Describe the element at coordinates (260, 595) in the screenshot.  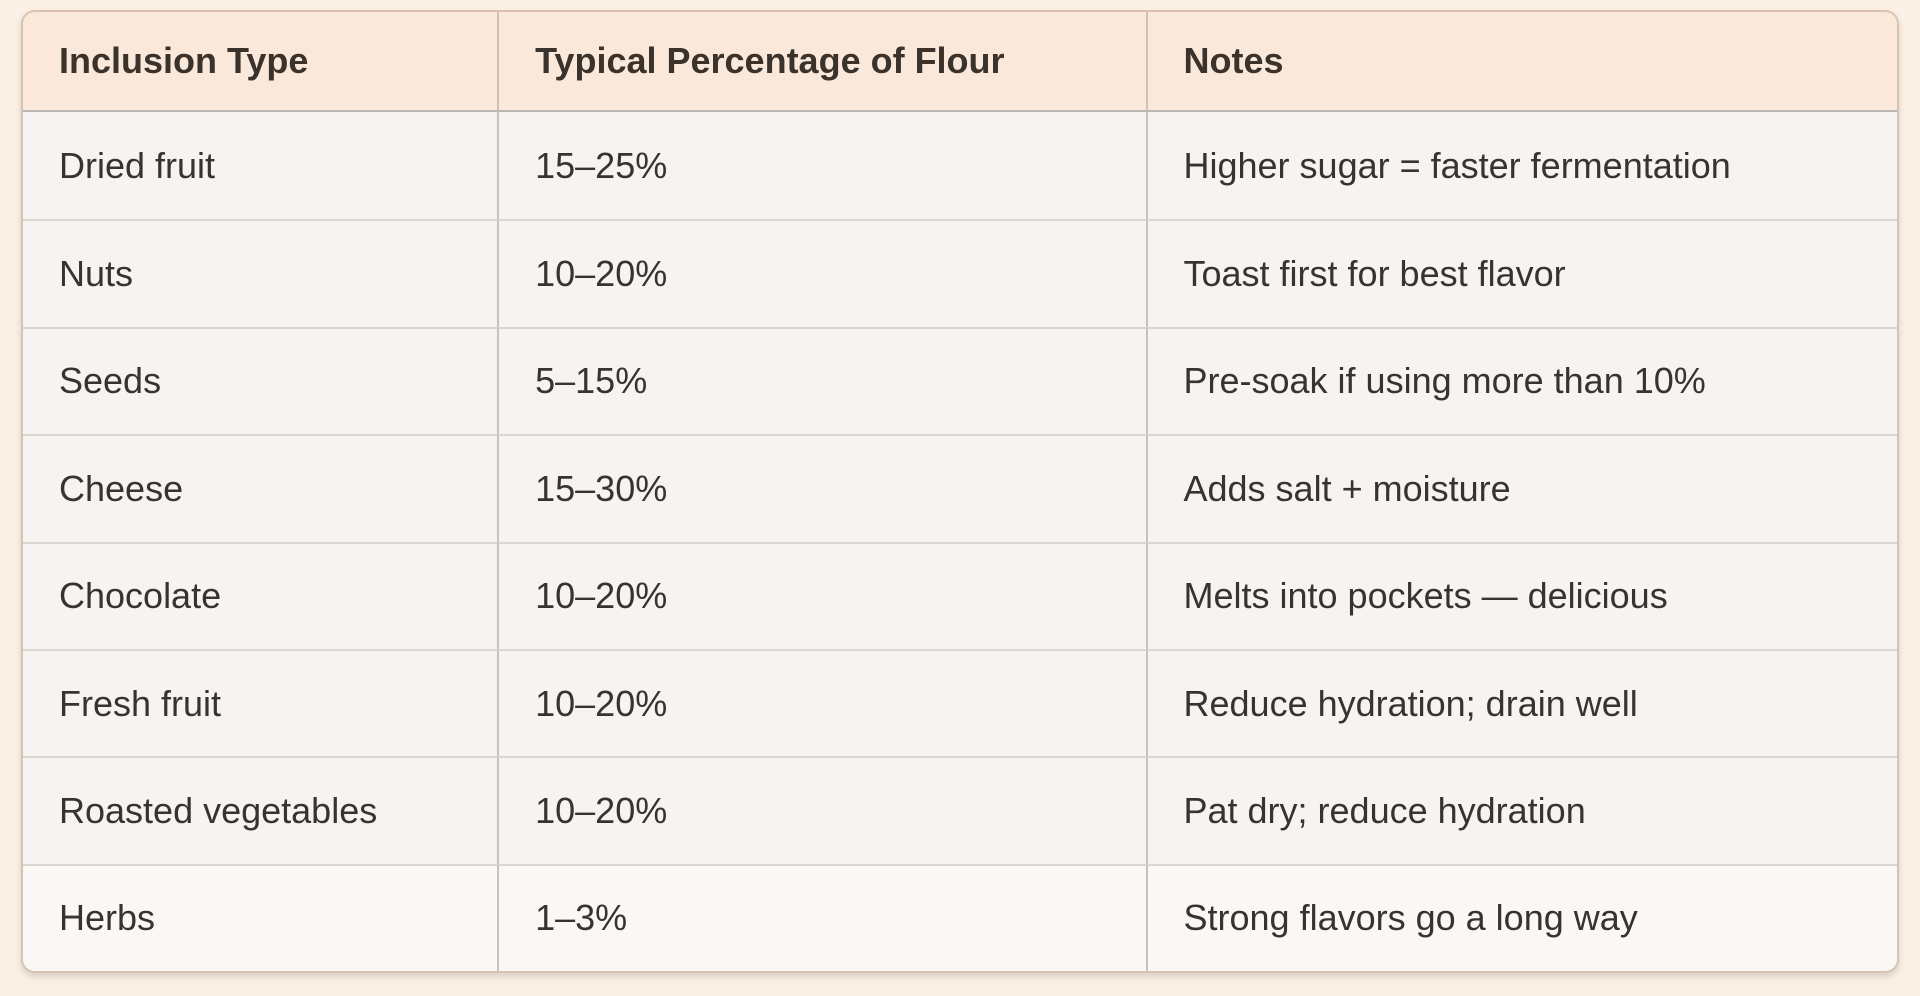
I see `cell-inclusion-type: Chocolate` at that location.